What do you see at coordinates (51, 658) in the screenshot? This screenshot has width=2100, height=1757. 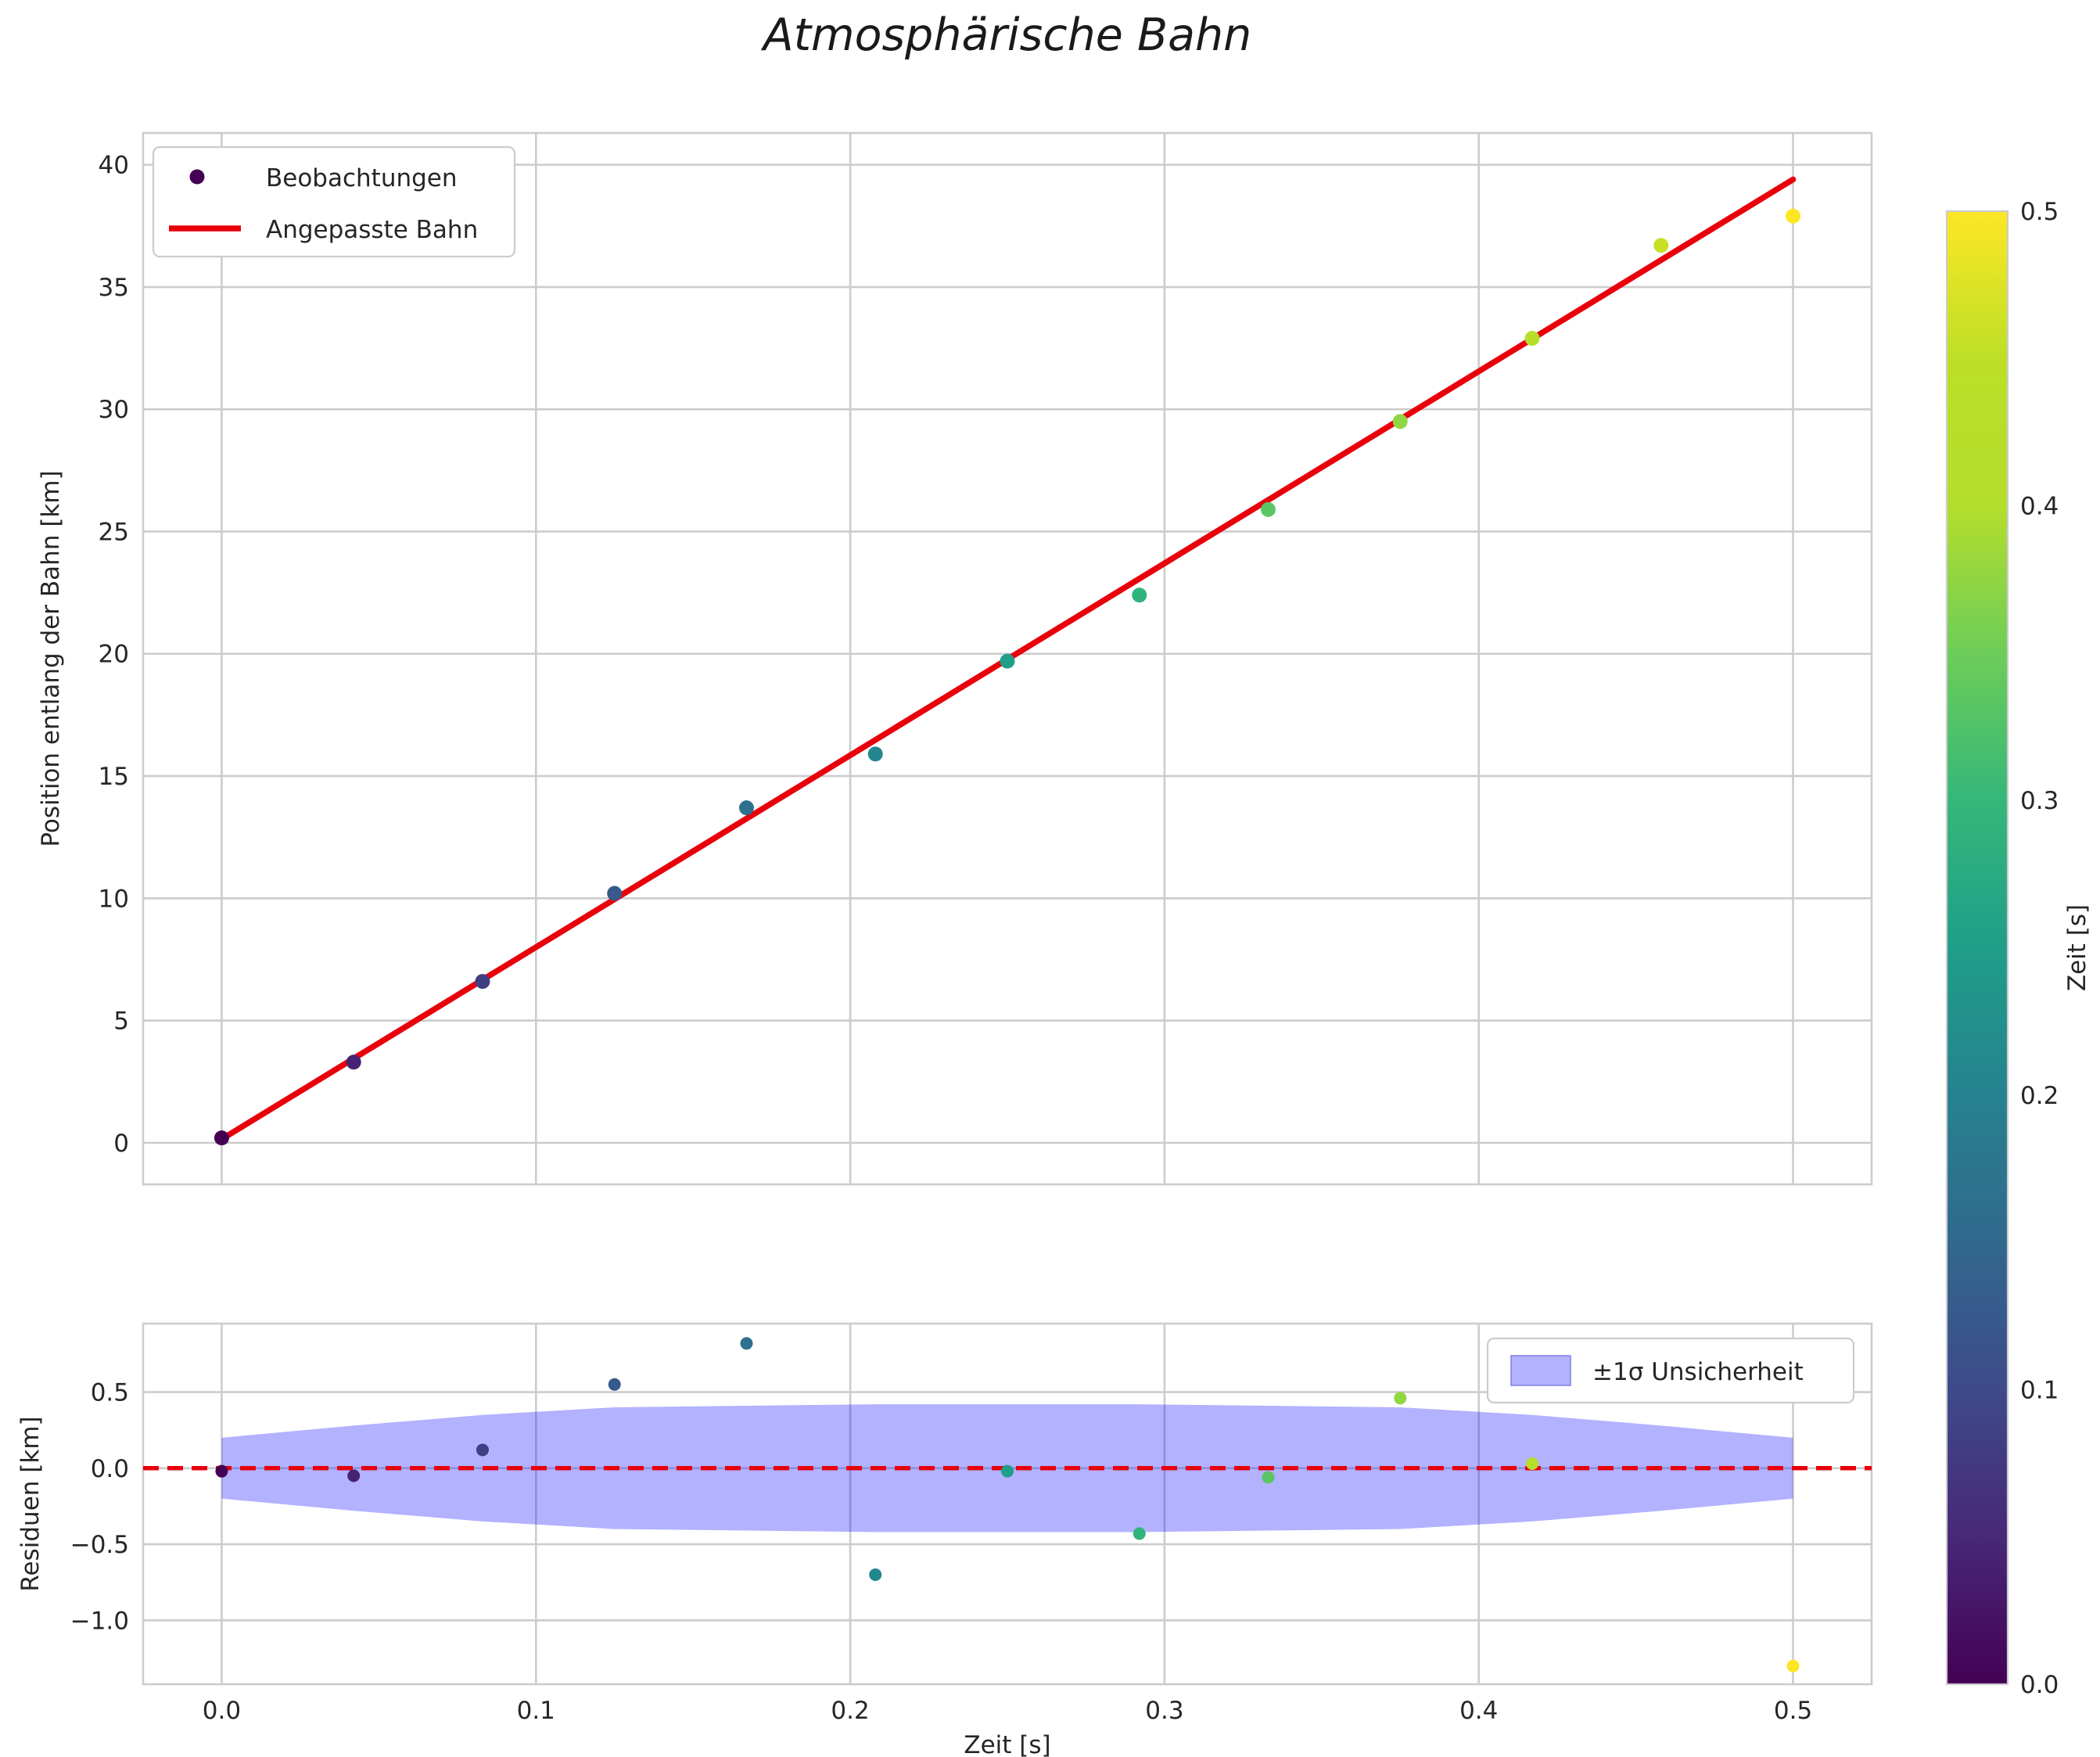 I see `y-axis-label: Position entlang der Bahn [km]` at bounding box center [51, 658].